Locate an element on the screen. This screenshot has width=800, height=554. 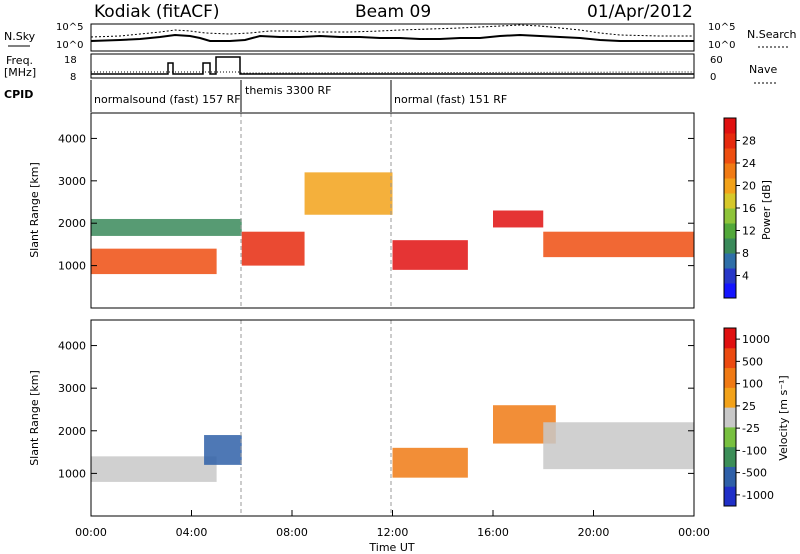
time-xlabel: Time UT is located at coordinates (391, 547).